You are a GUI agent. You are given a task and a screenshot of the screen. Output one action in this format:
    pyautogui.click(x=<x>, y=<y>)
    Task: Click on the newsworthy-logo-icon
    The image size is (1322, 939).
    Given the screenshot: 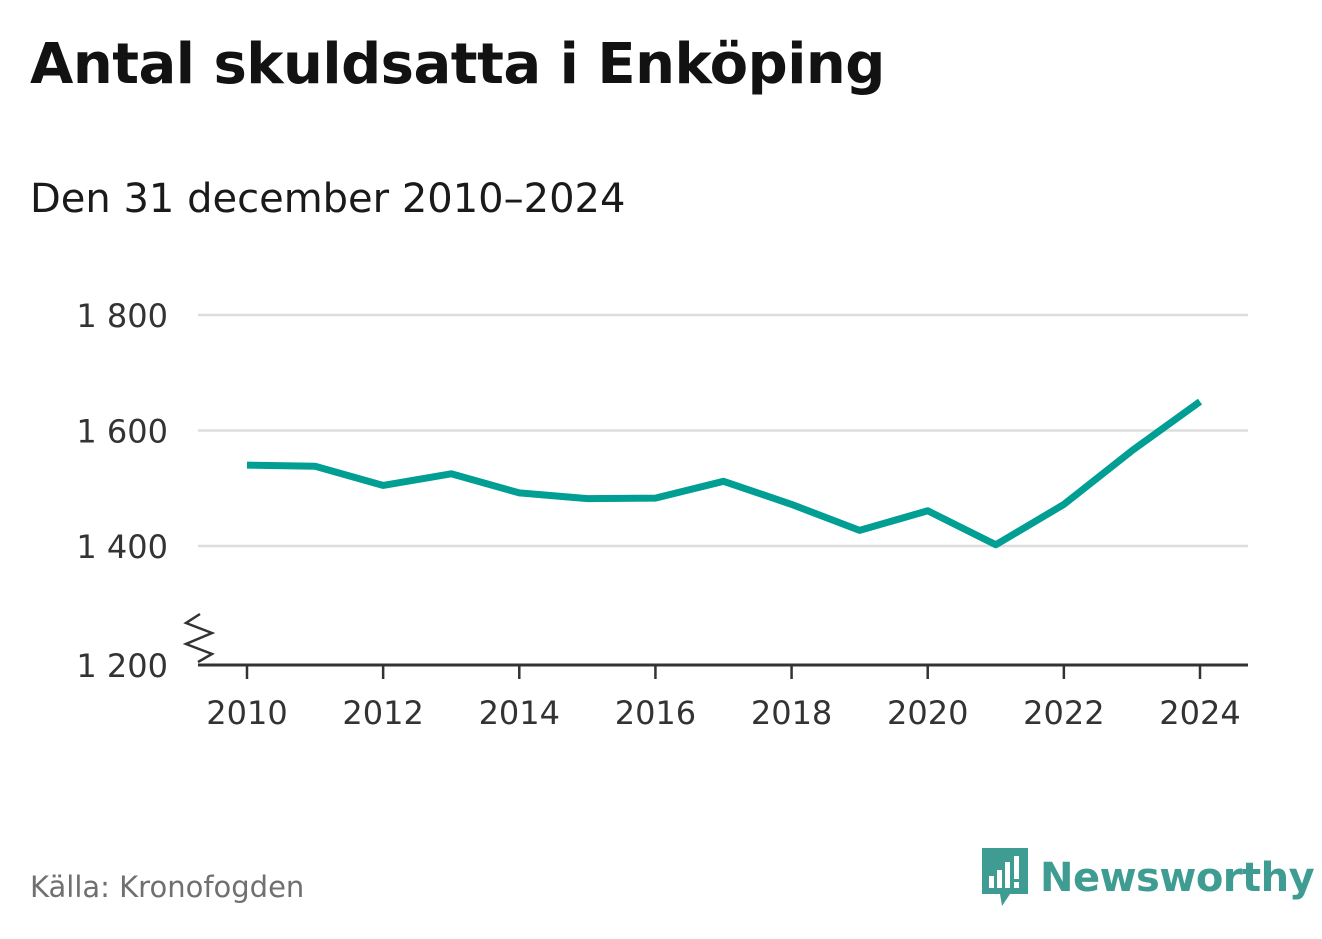 What is the action you would take?
    pyautogui.click(x=1005, y=877)
    